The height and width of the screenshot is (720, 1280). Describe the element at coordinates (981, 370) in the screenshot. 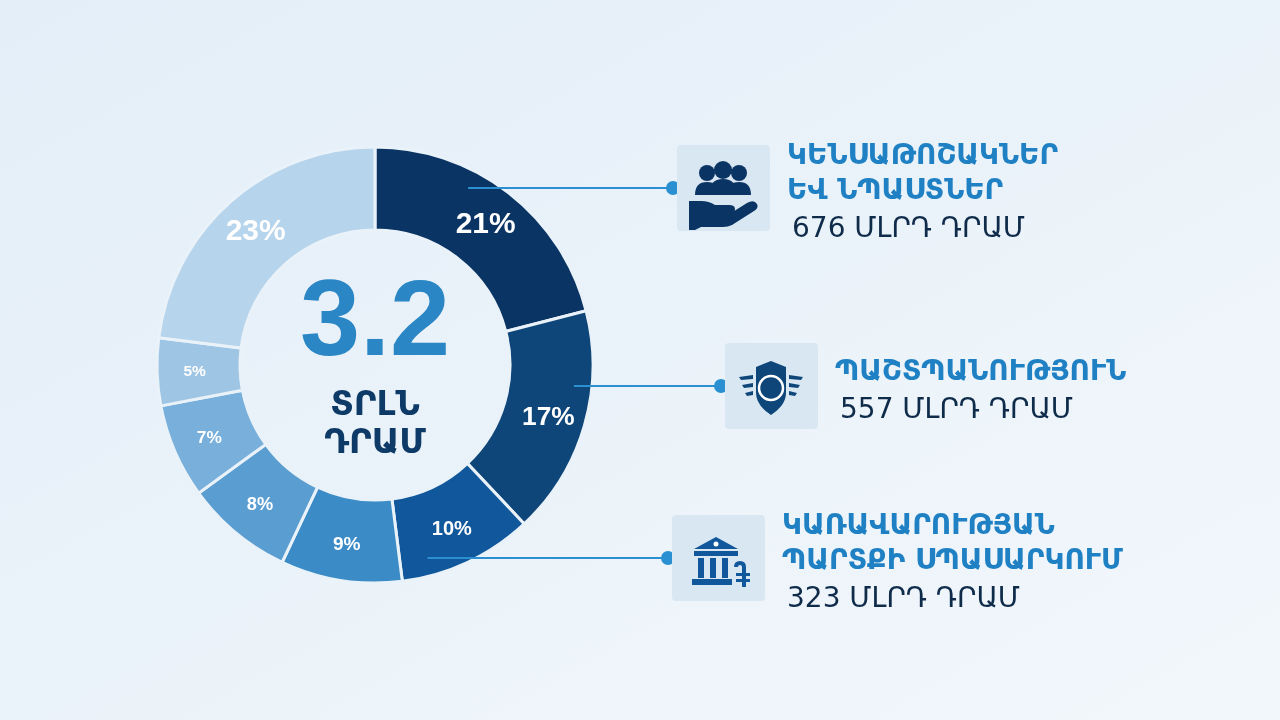

I see `legend-label: ՊԱՇՏՊԱՆՈՒԹՅՈՒՆ` at that location.